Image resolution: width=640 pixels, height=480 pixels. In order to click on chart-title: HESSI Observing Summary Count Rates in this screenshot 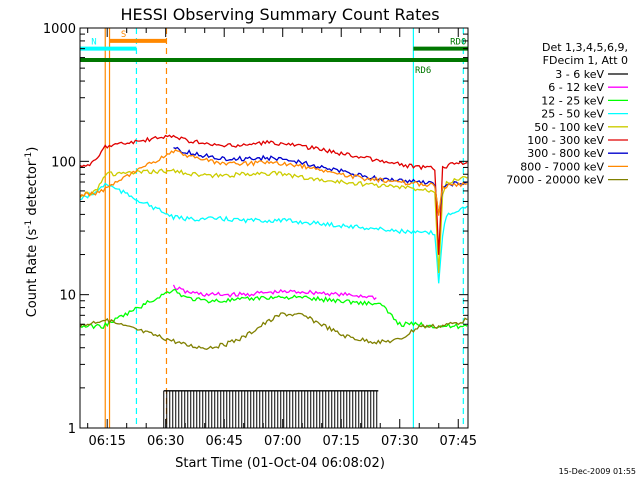, I will do `click(279, 14)`.